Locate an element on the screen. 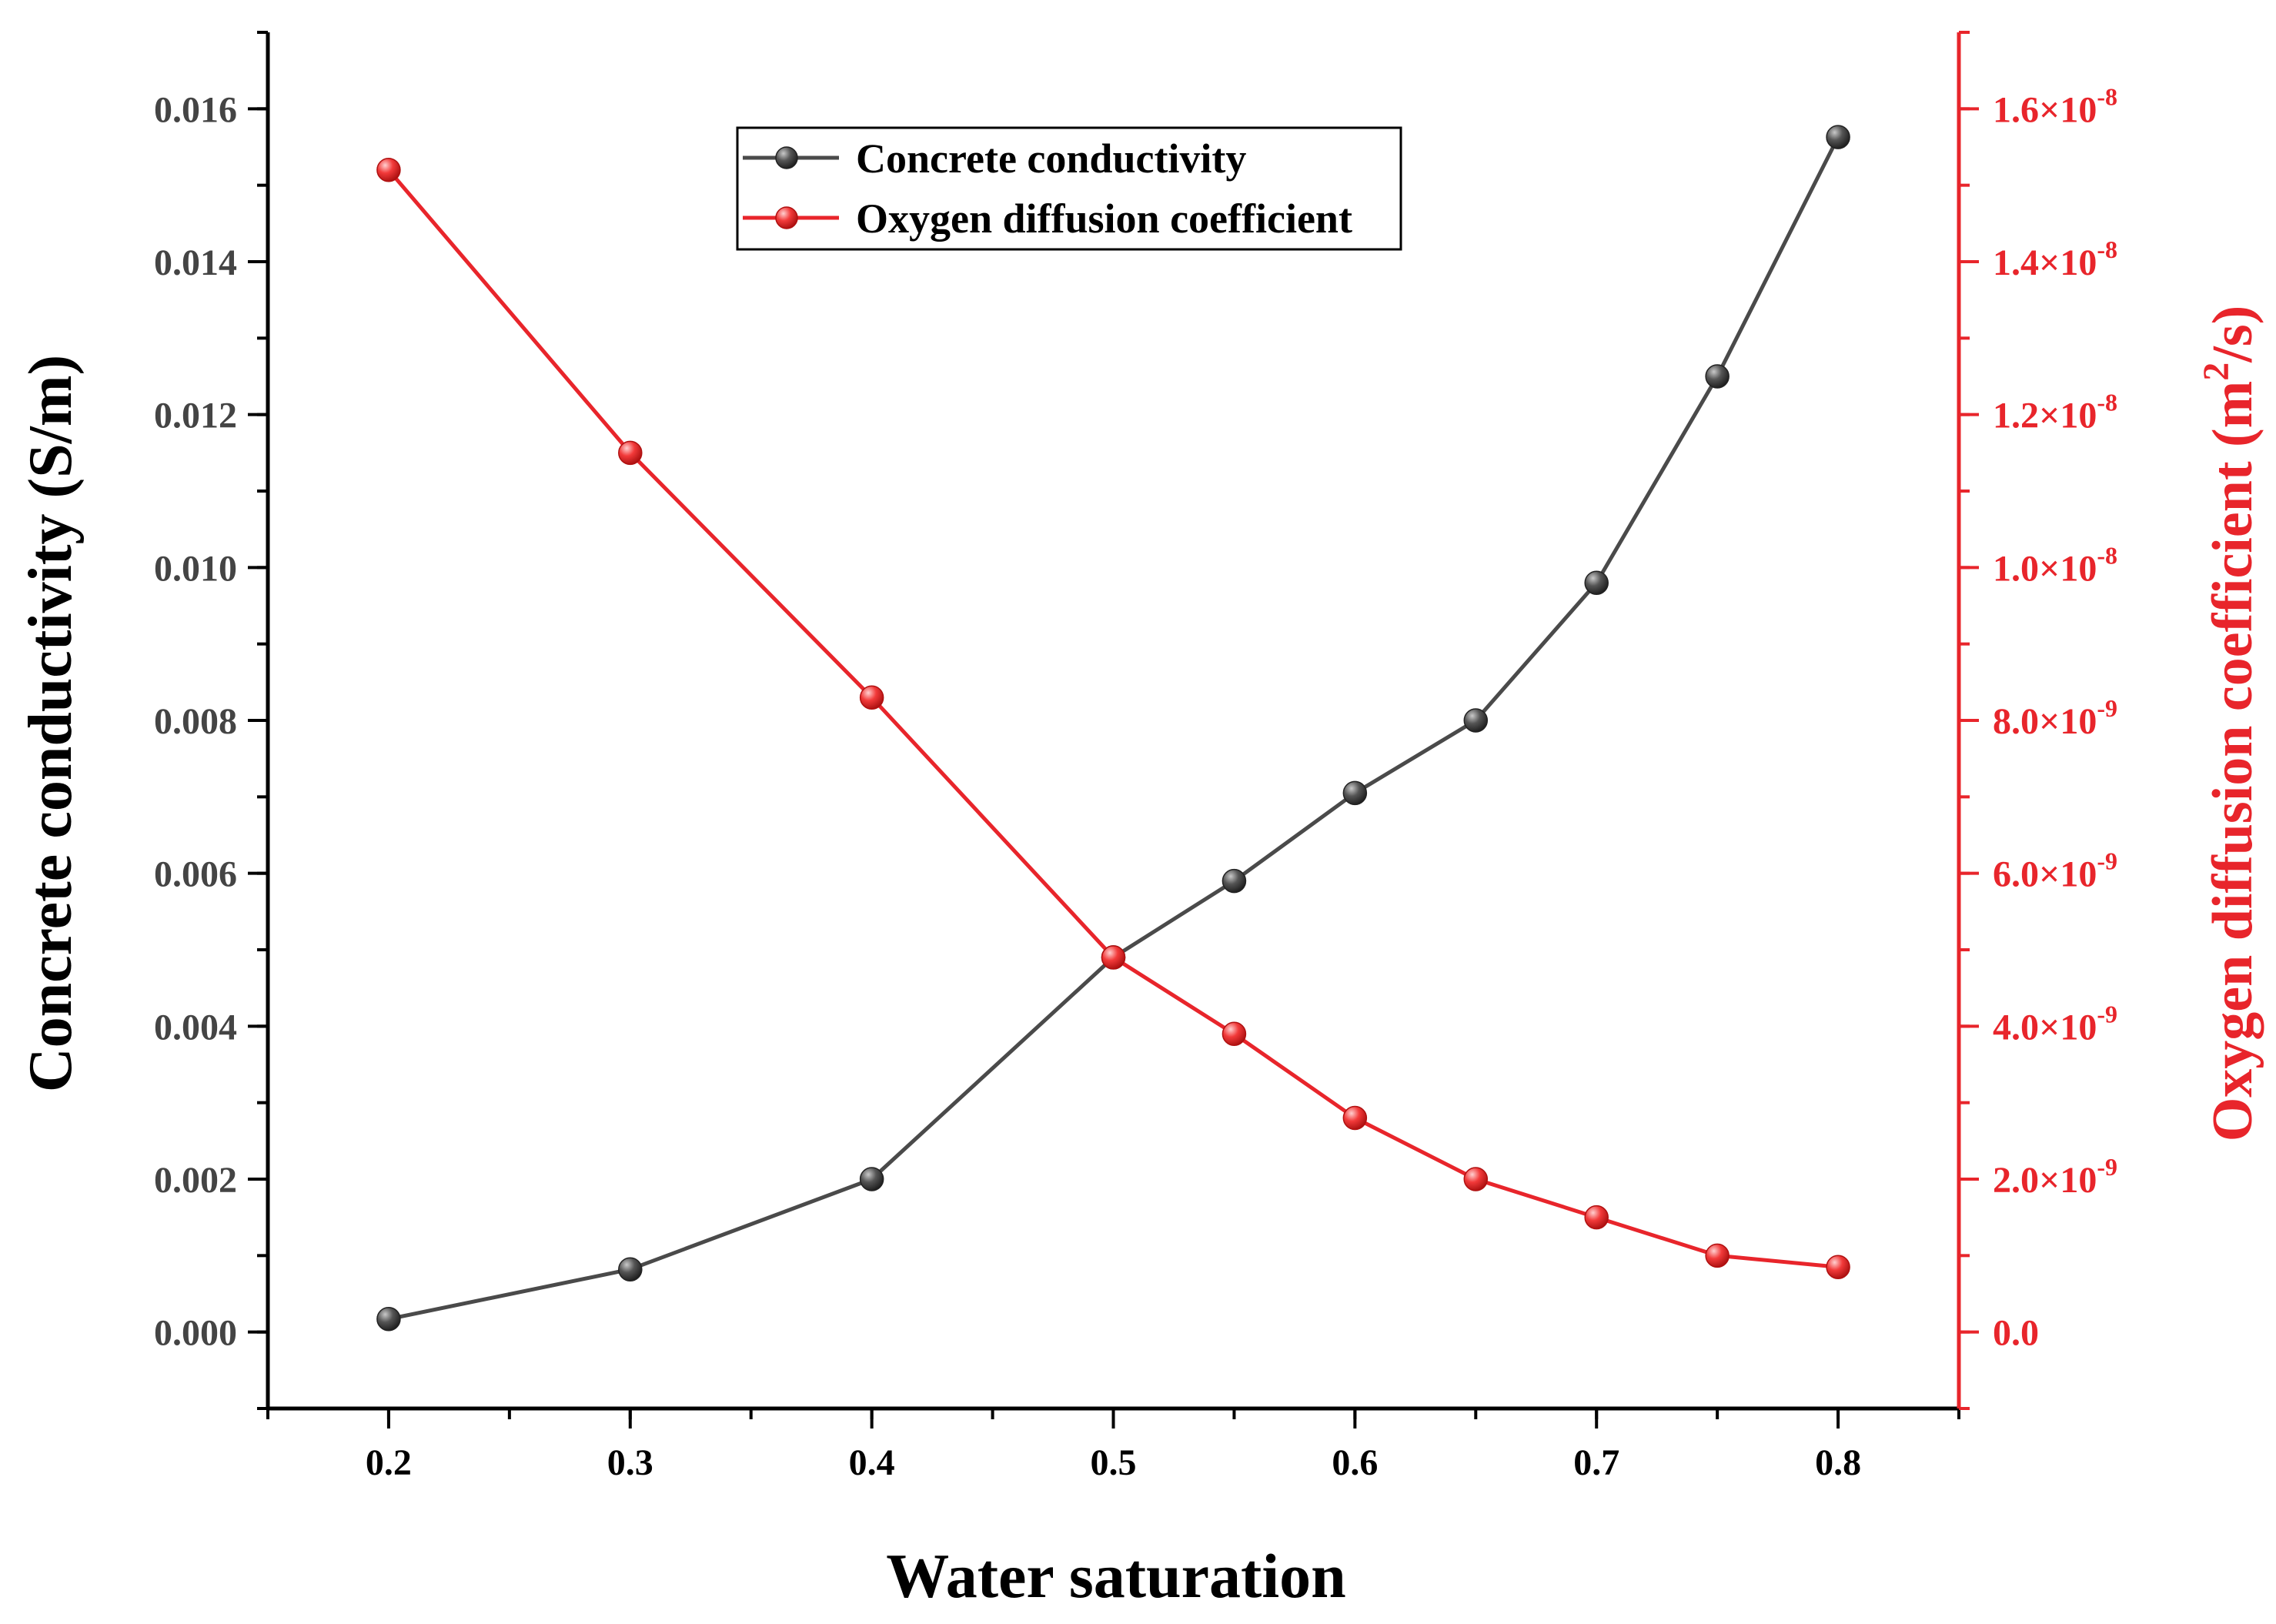 The height and width of the screenshot is (1624, 2276). y-tick-label: 0.010 is located at coordinates (196, 568).